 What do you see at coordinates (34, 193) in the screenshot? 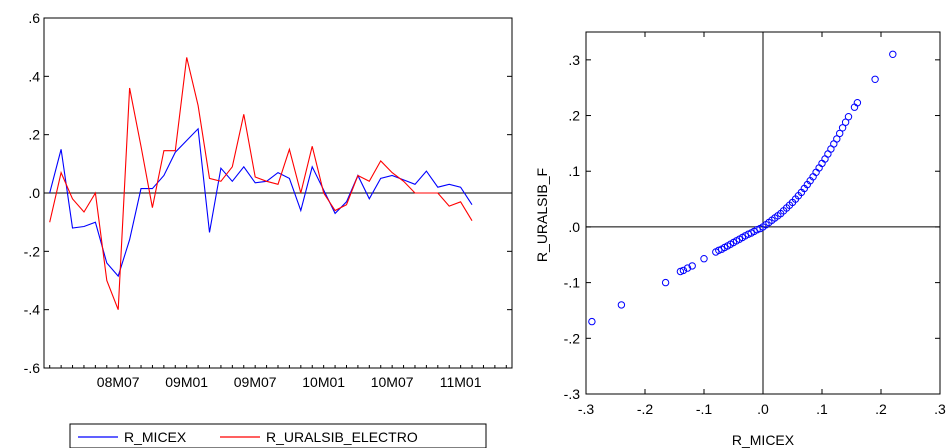
I see `line-y-tick-label: .0` at bounding box center [34, 193].